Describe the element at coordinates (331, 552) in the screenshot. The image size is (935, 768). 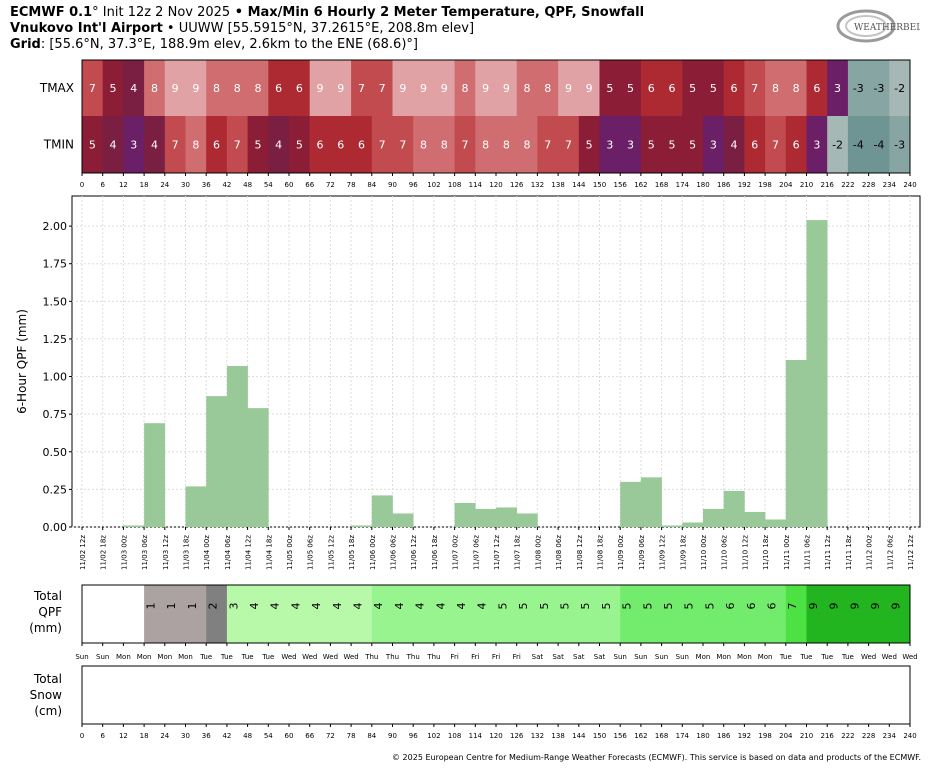
I see `qpf-x-tick-label: 11/05 12z` at that location.